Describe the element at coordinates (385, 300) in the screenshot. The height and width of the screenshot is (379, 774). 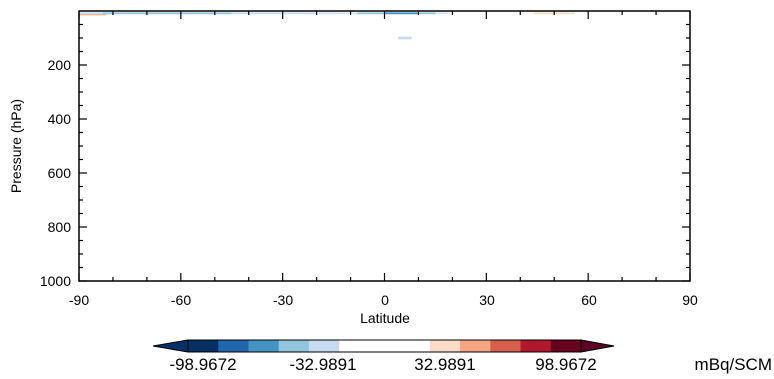
I see `x-tick-label: 0` at that location.